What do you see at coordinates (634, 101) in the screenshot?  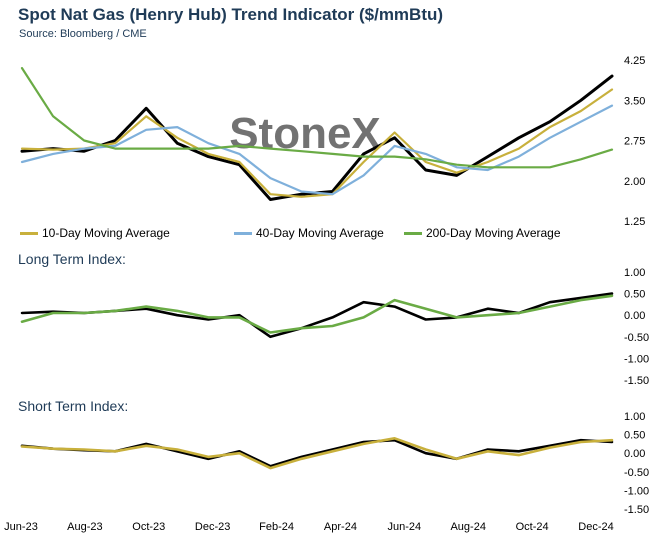 I see `price-ytick-label: 3.50` at bounding box center [634, 101].